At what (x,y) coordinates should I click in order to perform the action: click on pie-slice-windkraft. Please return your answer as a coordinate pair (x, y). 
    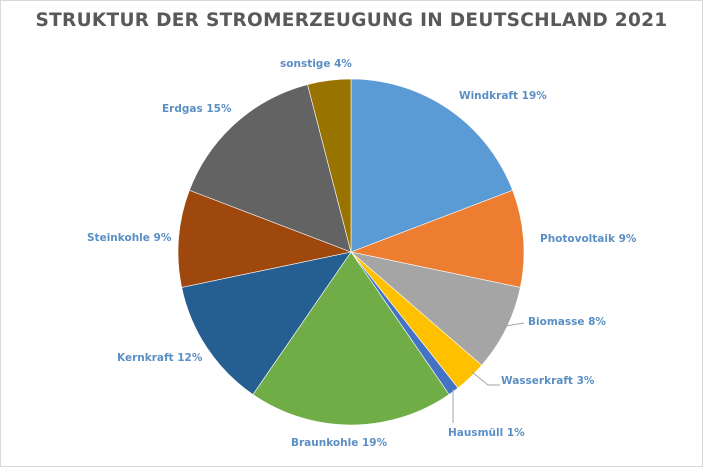
    Looking at the image, I should click on (431, 165).